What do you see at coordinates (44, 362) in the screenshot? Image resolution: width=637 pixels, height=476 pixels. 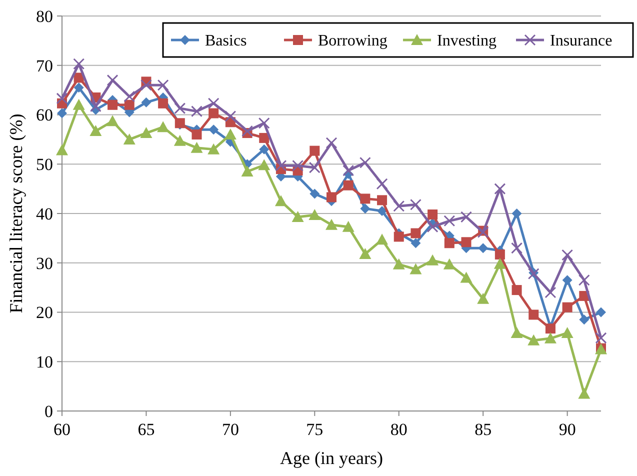 I see `y-tick-label: 10` at bounding box center [44, 362].